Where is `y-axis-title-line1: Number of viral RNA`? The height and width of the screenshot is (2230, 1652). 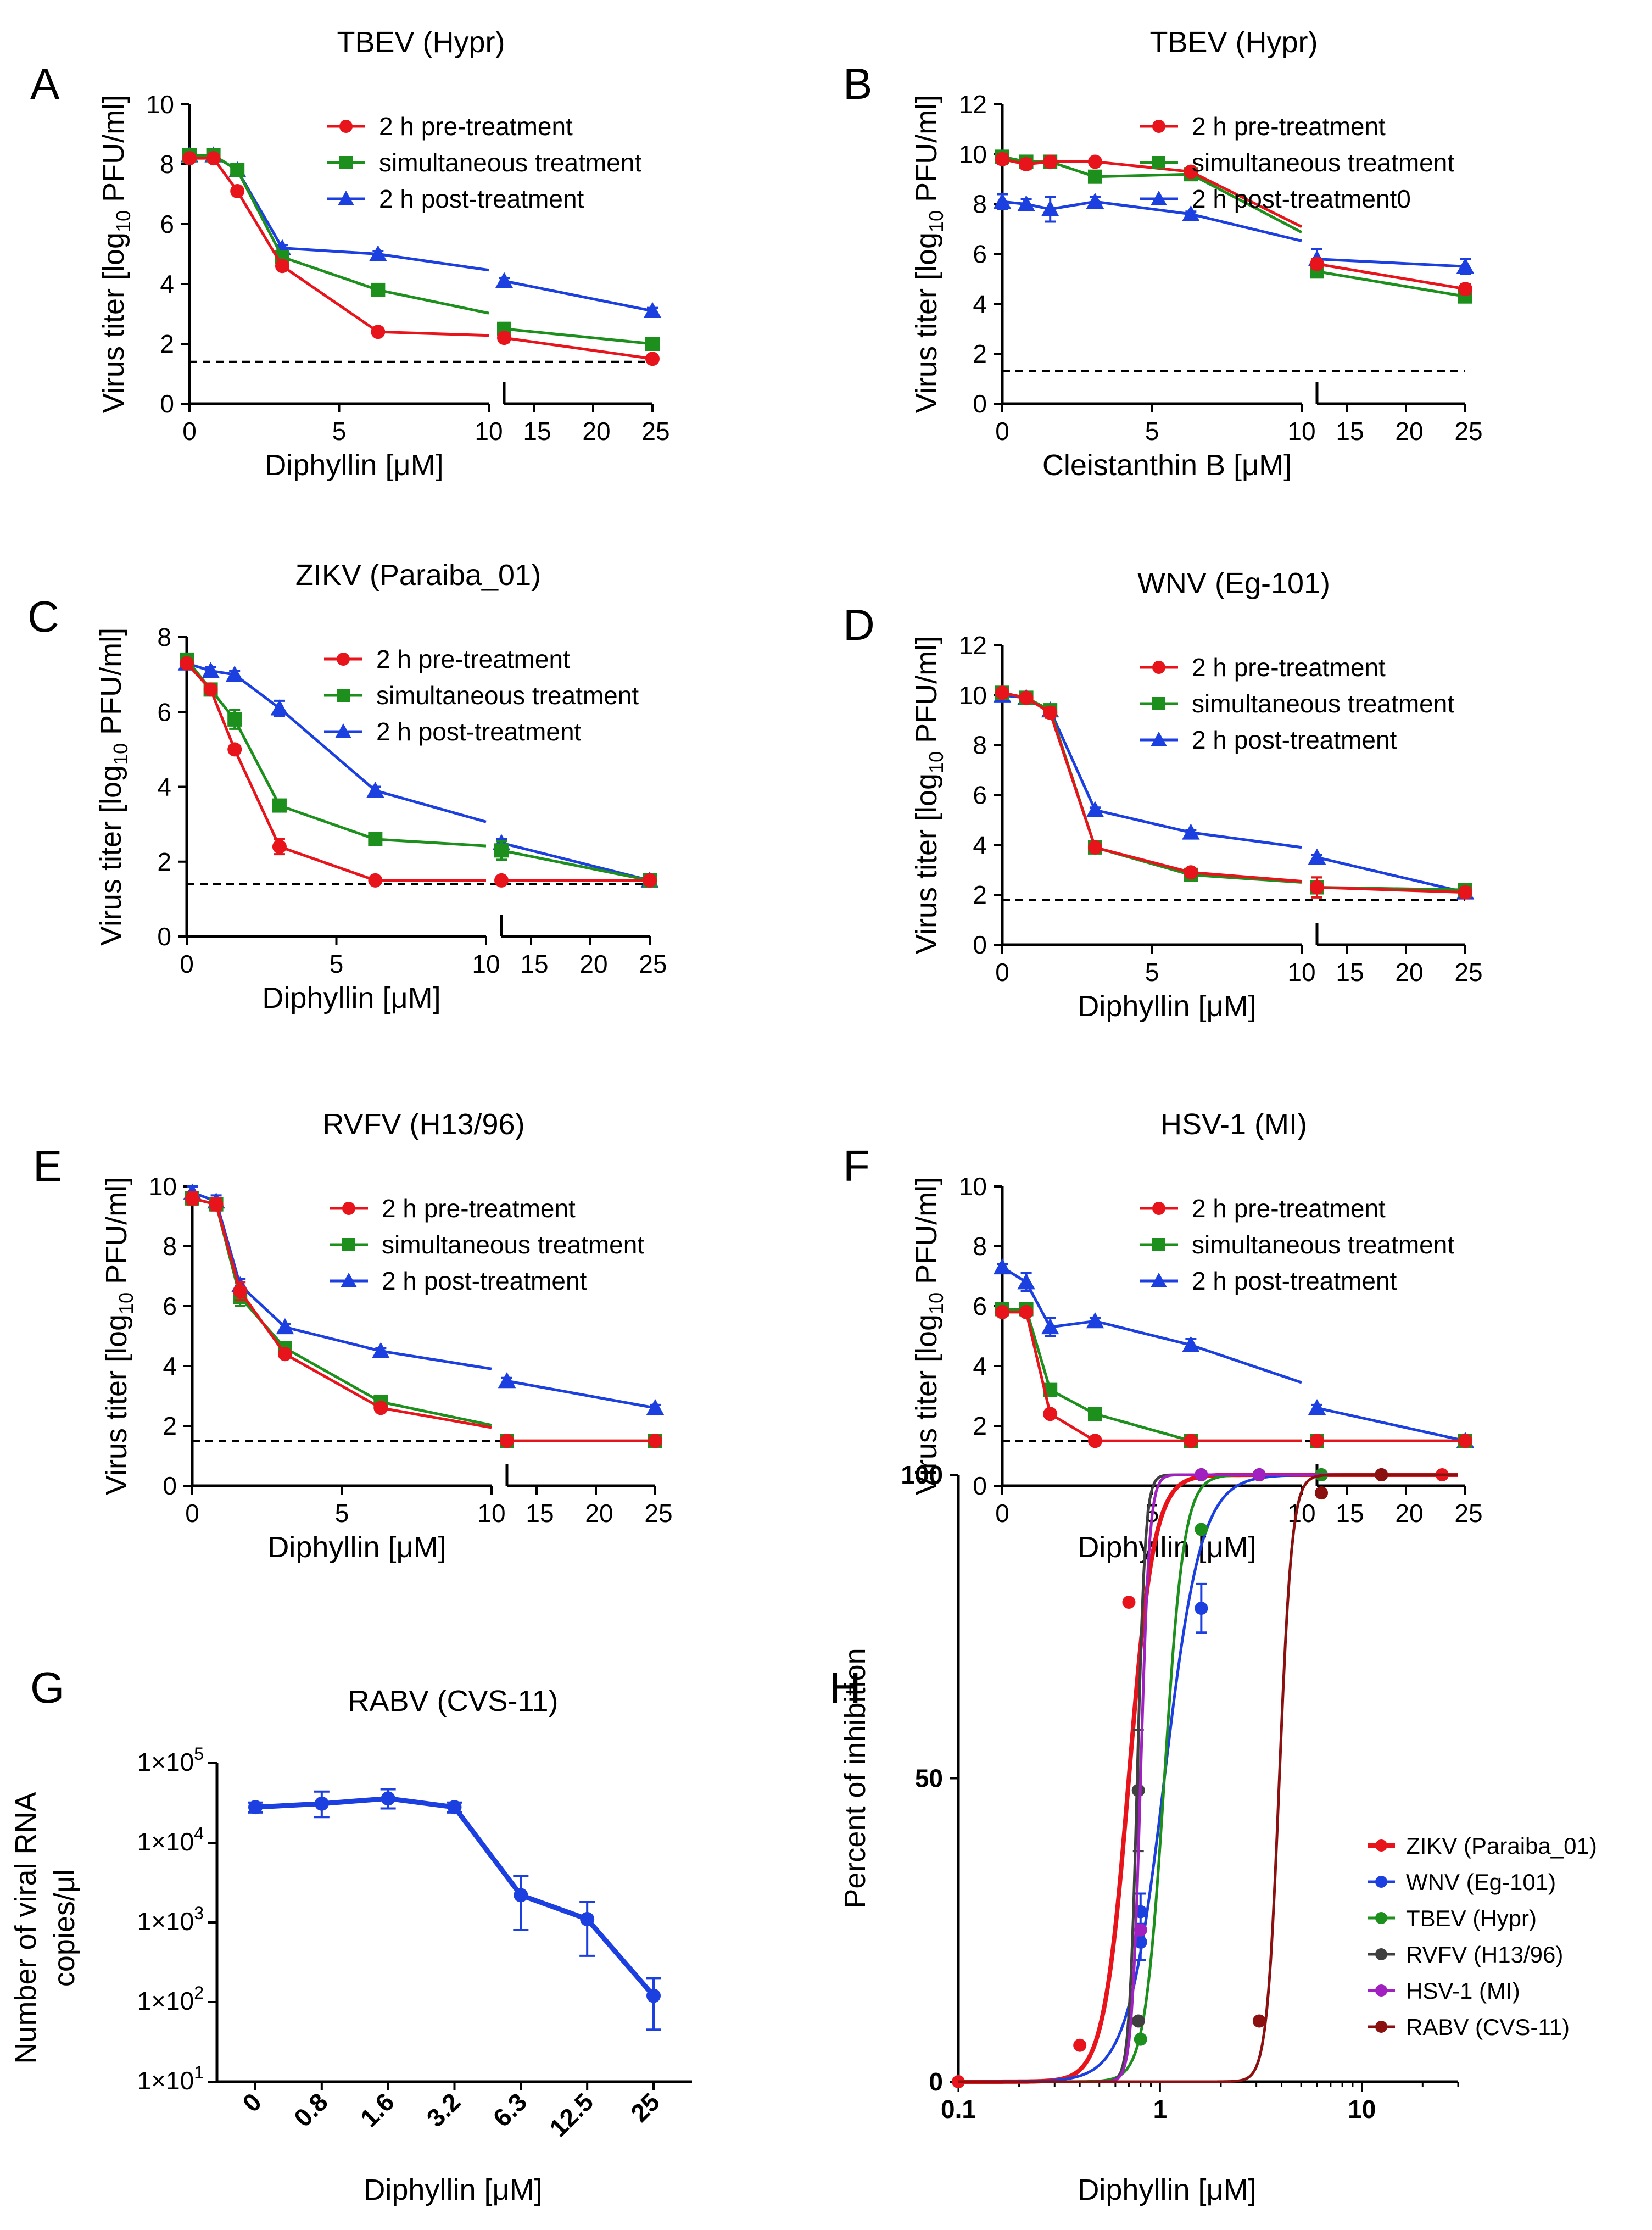 y-axis-title-line1: Number of viral RNA is located at coordinates (25, 1928).